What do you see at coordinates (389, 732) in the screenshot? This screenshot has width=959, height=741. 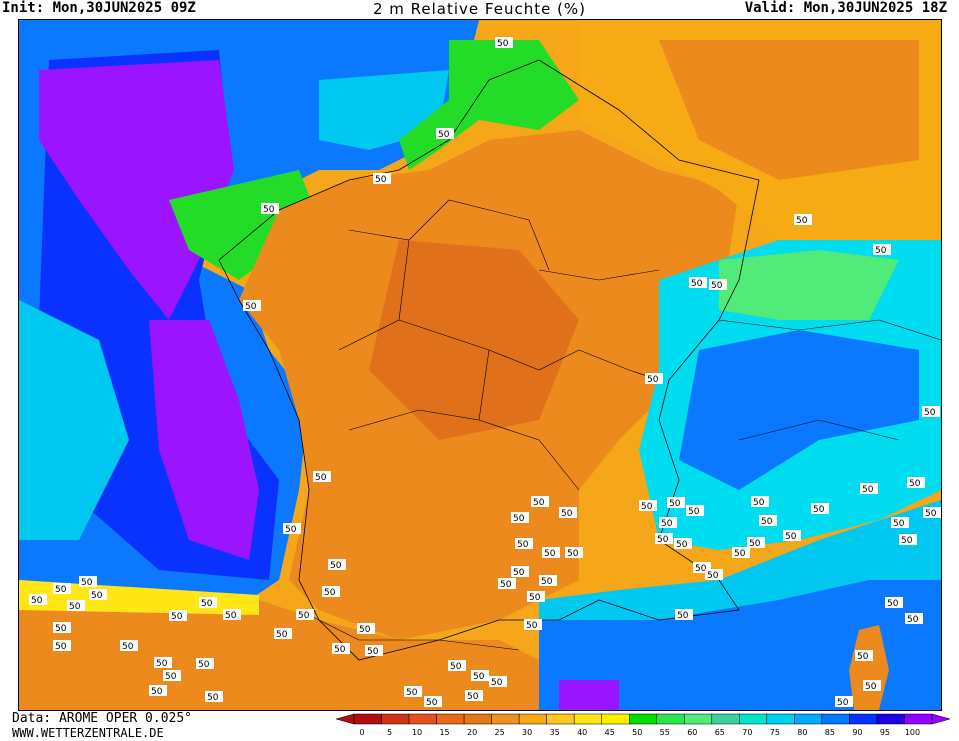 I see `legend-tick-label: 5` at bounding box center [389, 732].